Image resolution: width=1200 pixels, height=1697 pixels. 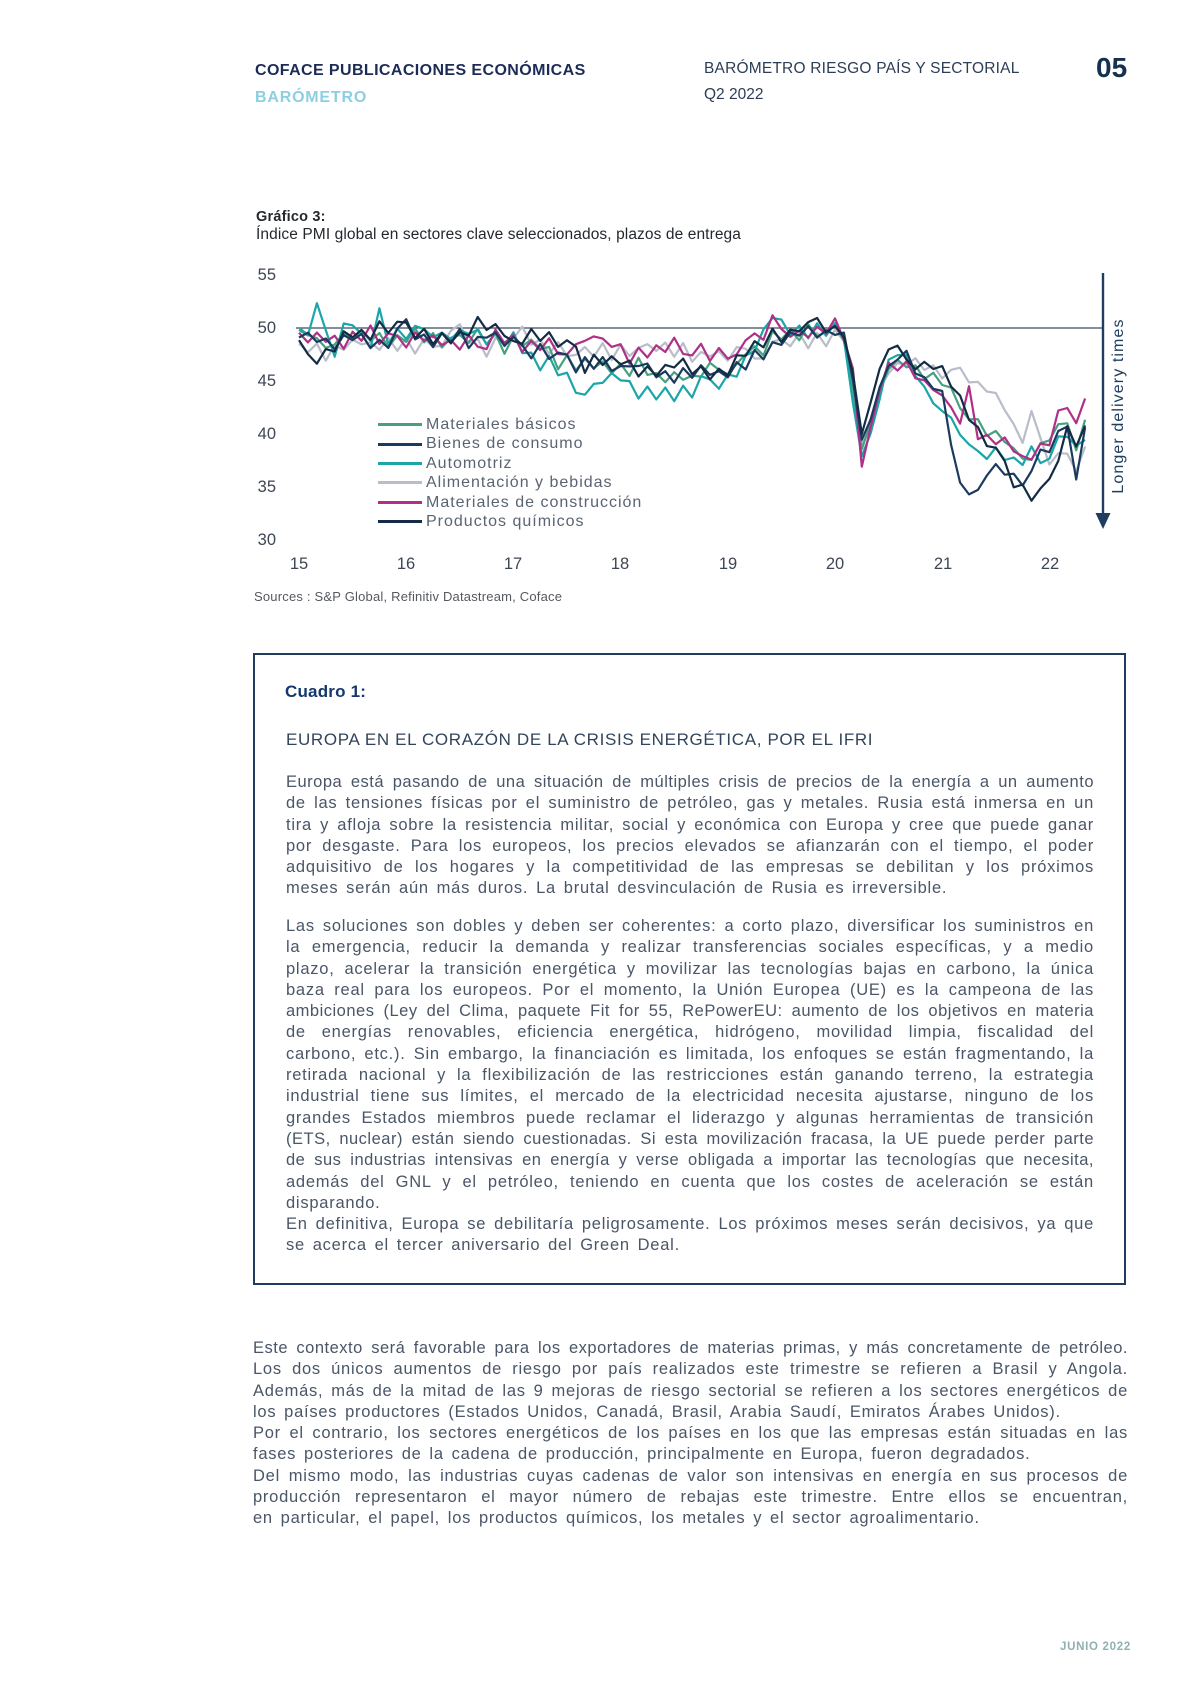 What do you see at coordinates (1050, 564) in the screenshot?
I see `svg-text: 22` at bounding box center [1050, 564].